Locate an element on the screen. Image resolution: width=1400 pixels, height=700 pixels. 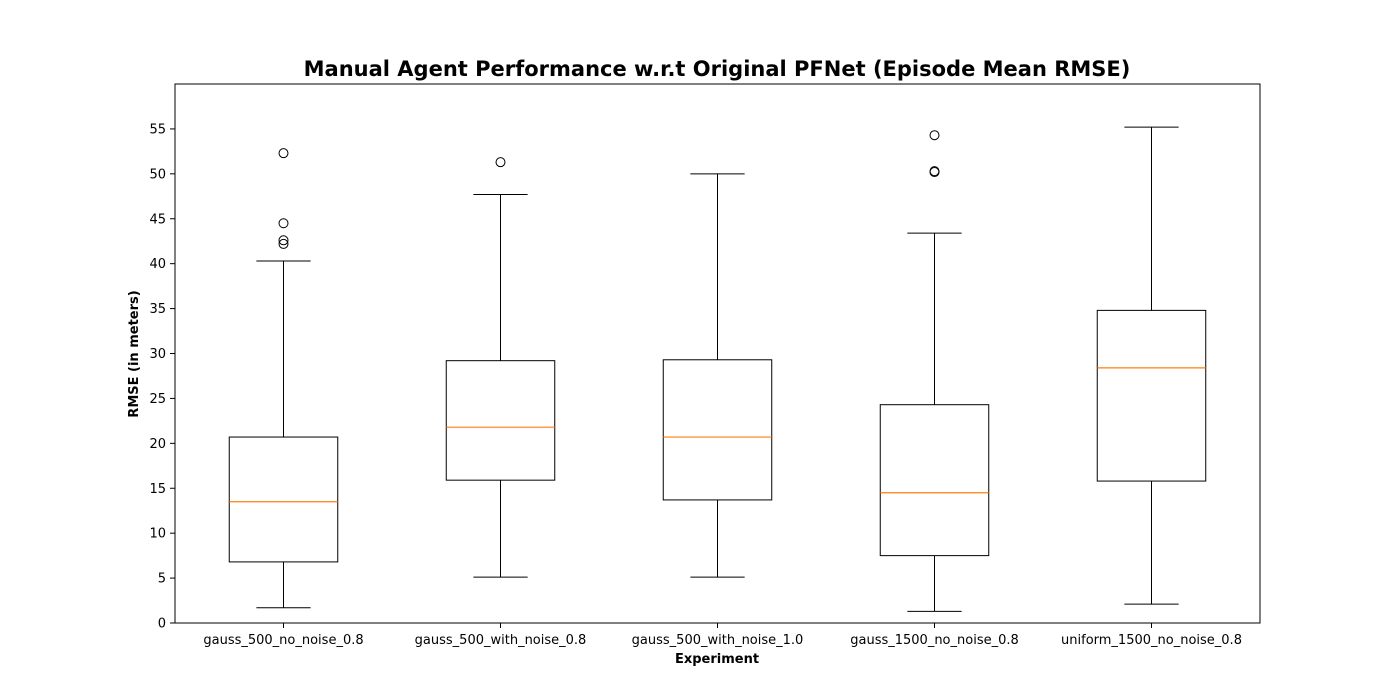
y-tick-label: 0 is located at coordinates (162, 624).